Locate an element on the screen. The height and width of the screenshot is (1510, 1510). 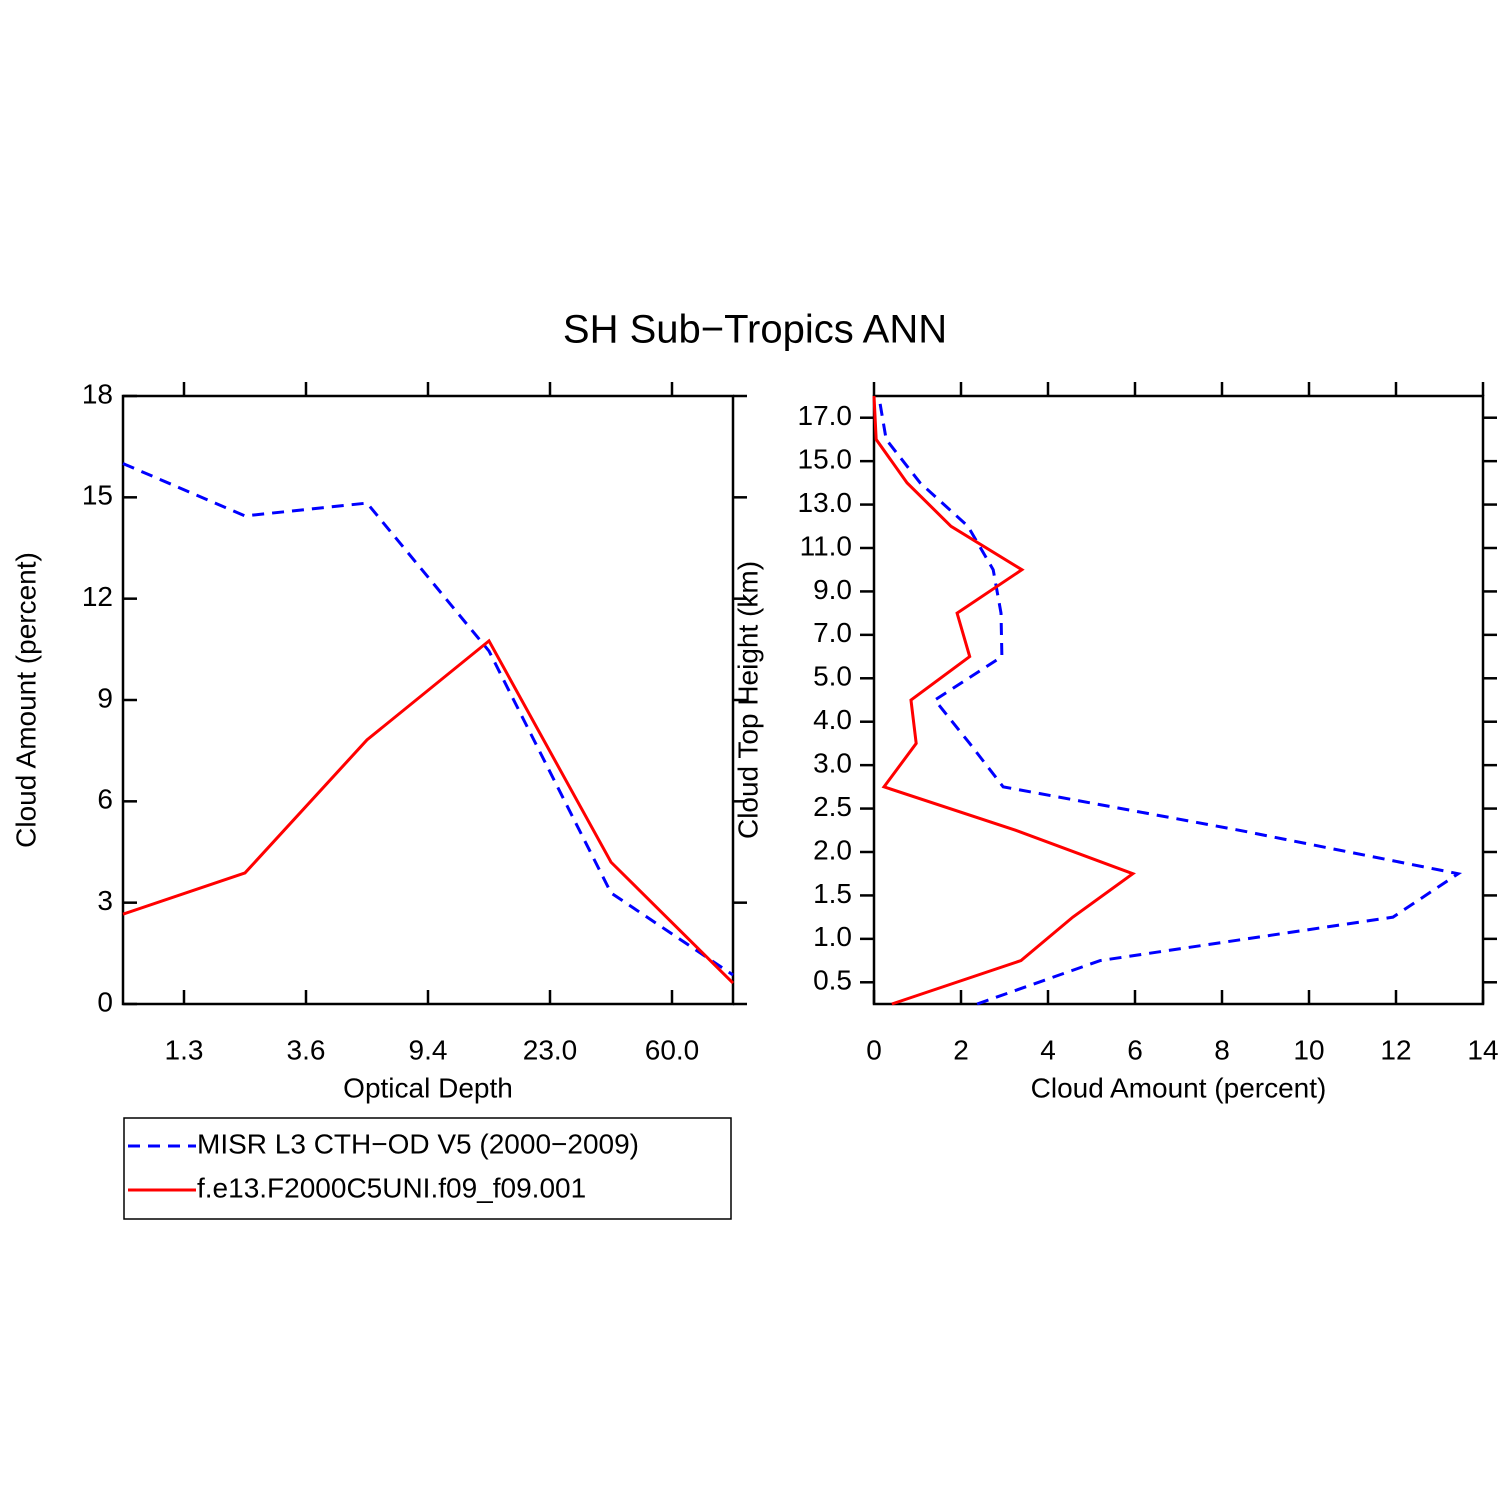
y-tick-label: 15.0 is located at coordinates (825, 459).